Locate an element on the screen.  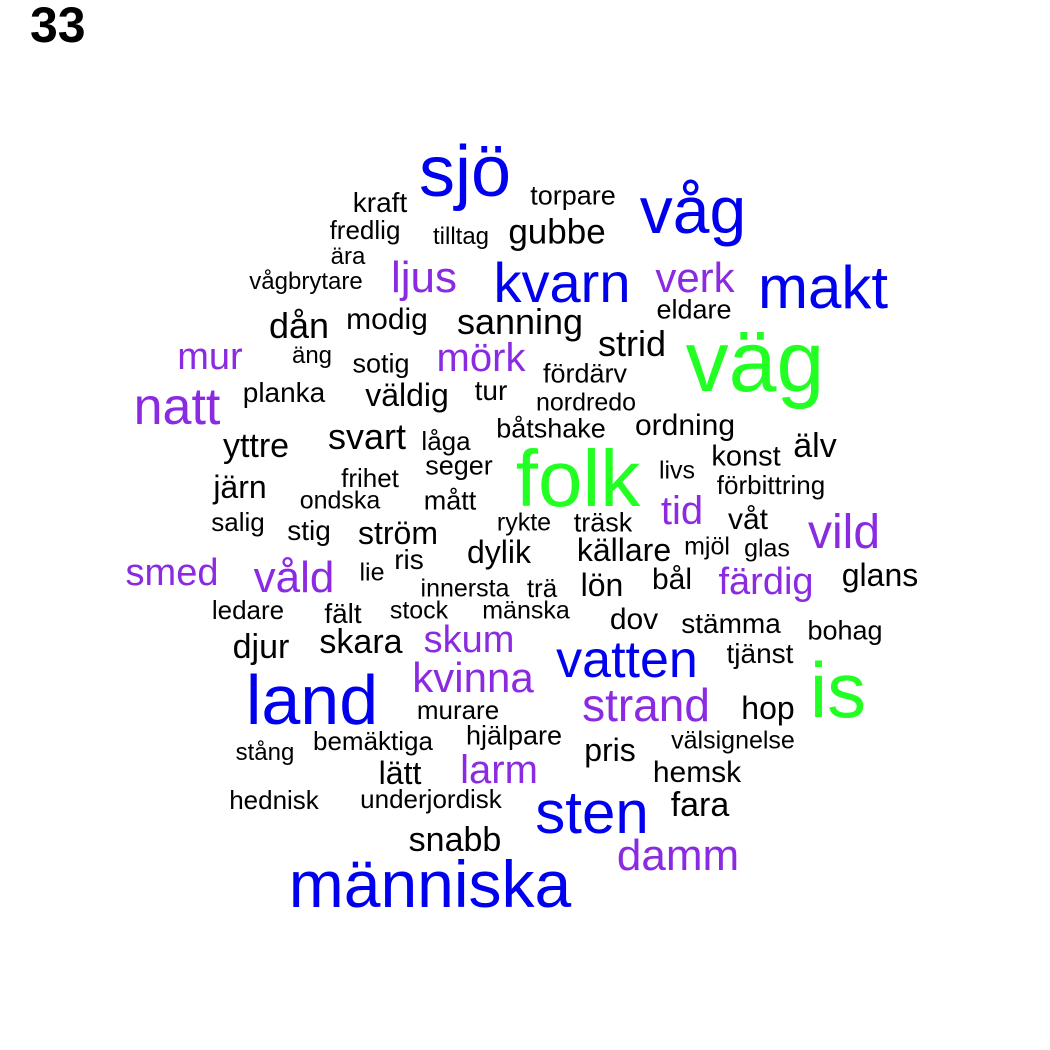
cloud-word: ledare is located at coordinates (248, 610).